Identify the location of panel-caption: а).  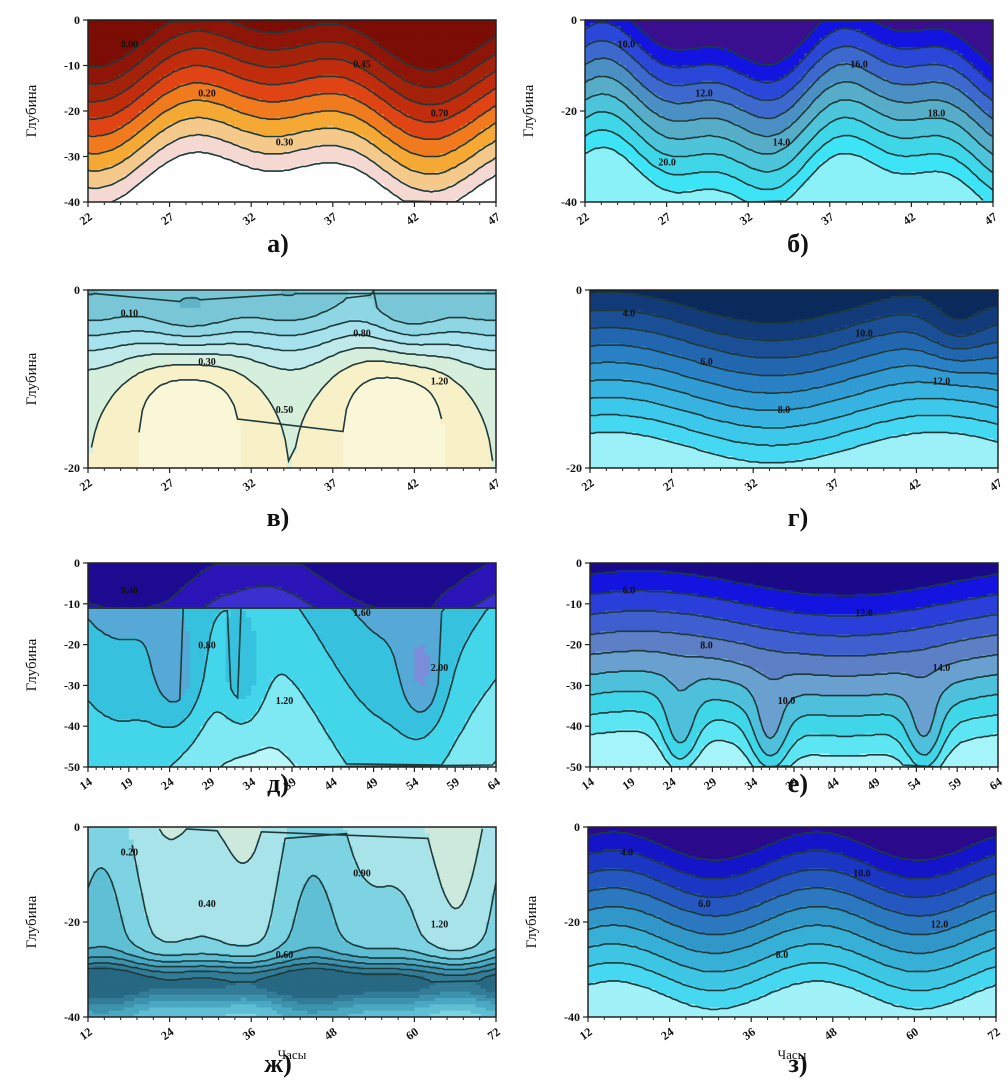
(278, 243).